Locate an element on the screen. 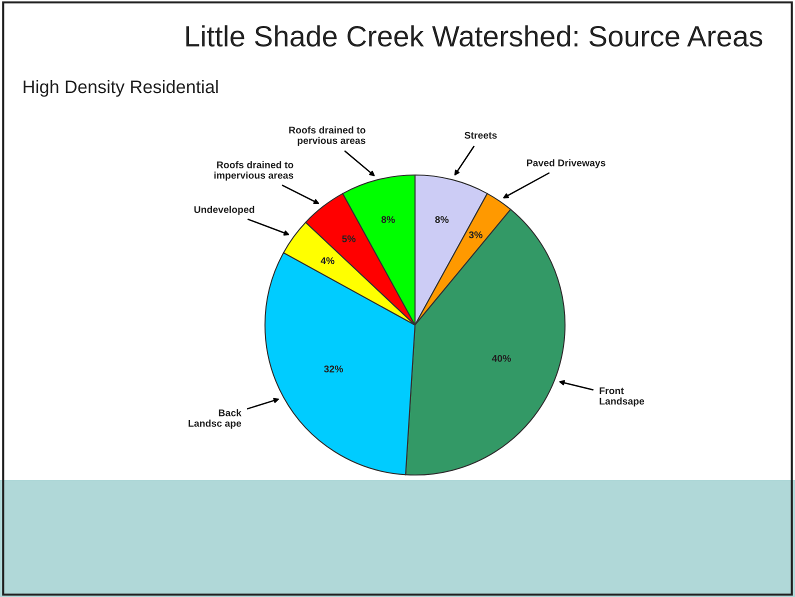 The width and height of the screenshot is (795, 597). slice-label: Paved Driveways is located at coordinates (566, 163).